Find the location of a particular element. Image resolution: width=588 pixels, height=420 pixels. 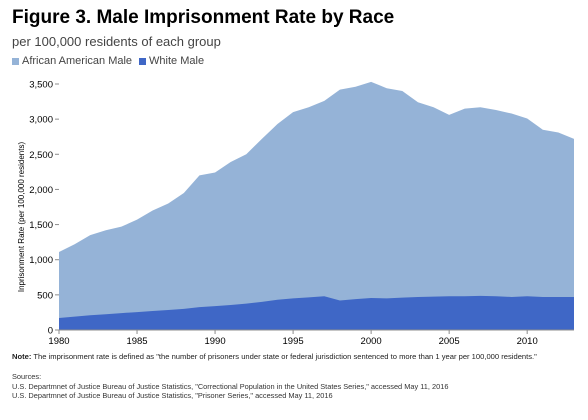

x-tick-label: 1995 is located at coordinates (293, 341).